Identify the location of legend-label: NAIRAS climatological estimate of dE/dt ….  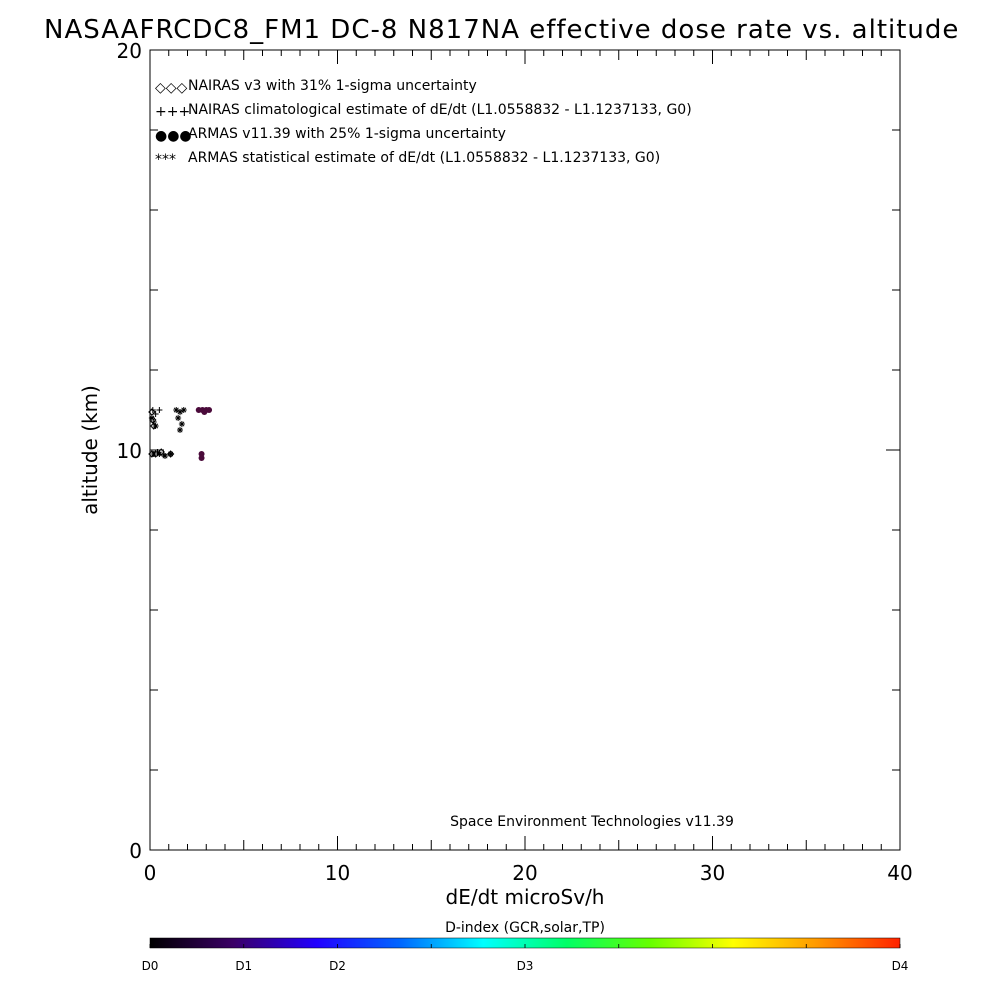
(440, 110).